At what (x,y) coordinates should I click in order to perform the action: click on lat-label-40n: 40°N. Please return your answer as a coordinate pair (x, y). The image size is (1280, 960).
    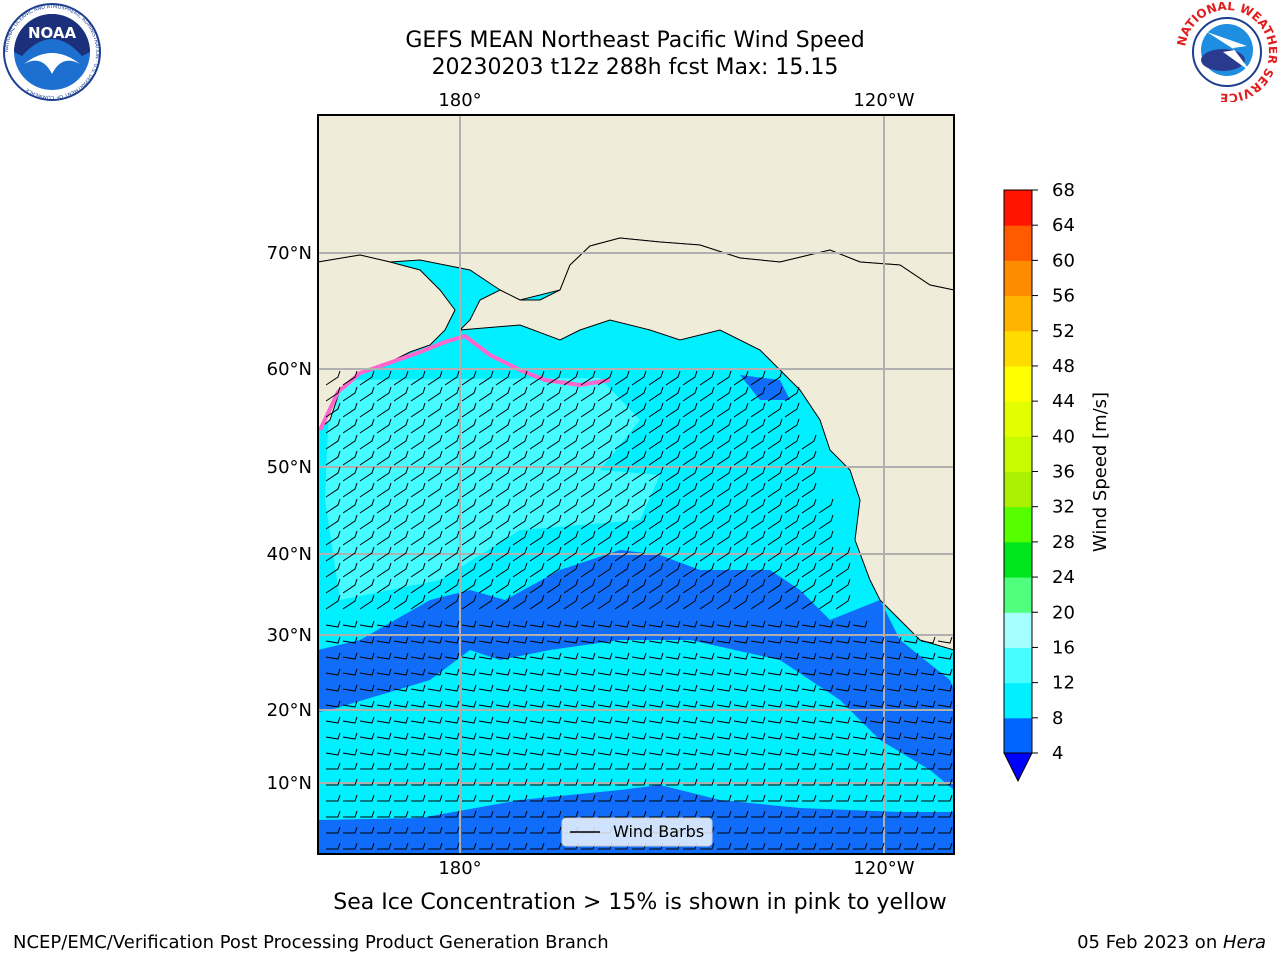
    Looking at the image, I should click on (289, 554).